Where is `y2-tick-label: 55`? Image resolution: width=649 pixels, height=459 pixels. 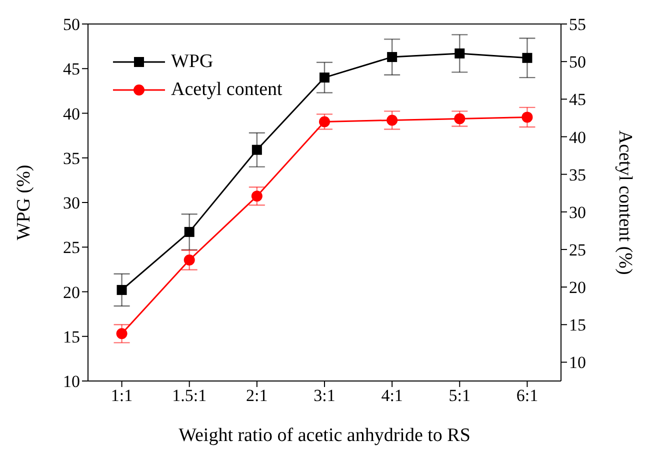
y2-tick-label: 55 is located at coordinates (577, 24).